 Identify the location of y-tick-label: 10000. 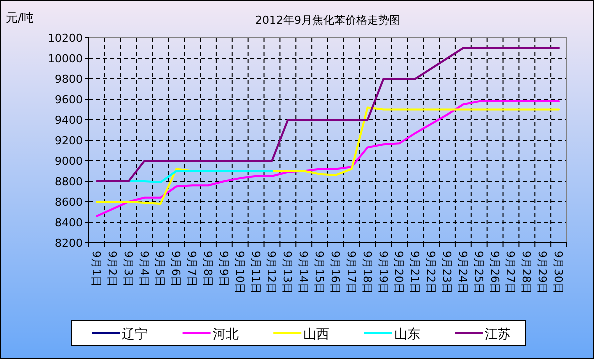
(65, 59).